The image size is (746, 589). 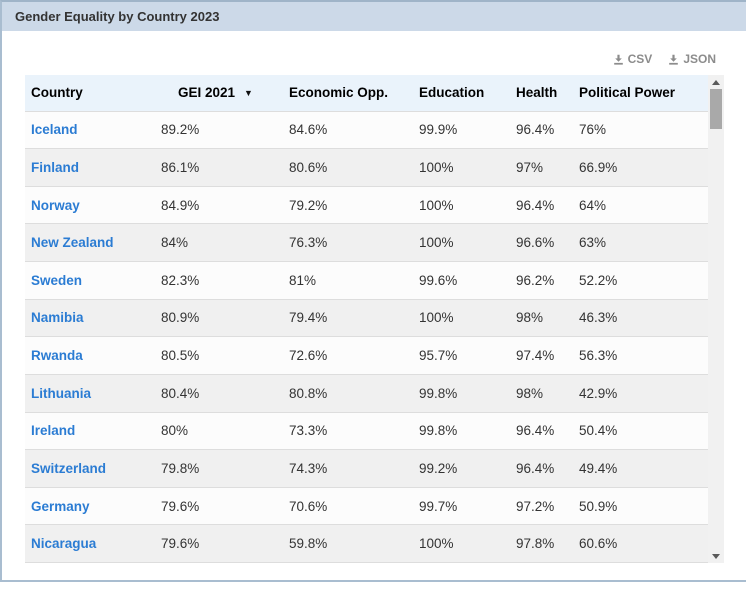 I want to click on column-header-economic-opp: Economic Opp., so click(x=348, y=93).